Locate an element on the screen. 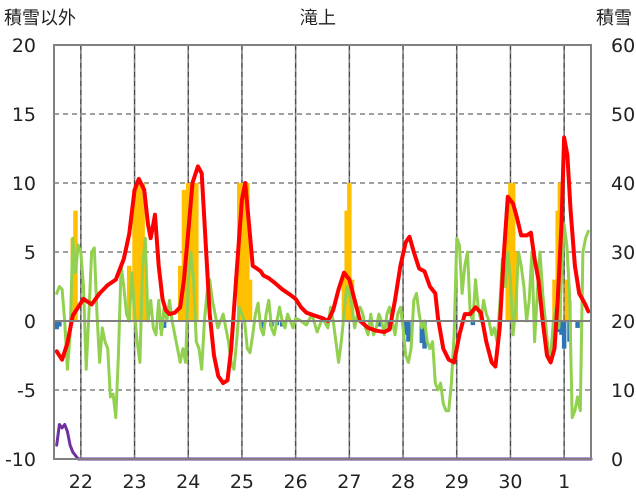 The image size is (636, 501). y-right-tick-label: 30 is located at coordinates (623, 253).